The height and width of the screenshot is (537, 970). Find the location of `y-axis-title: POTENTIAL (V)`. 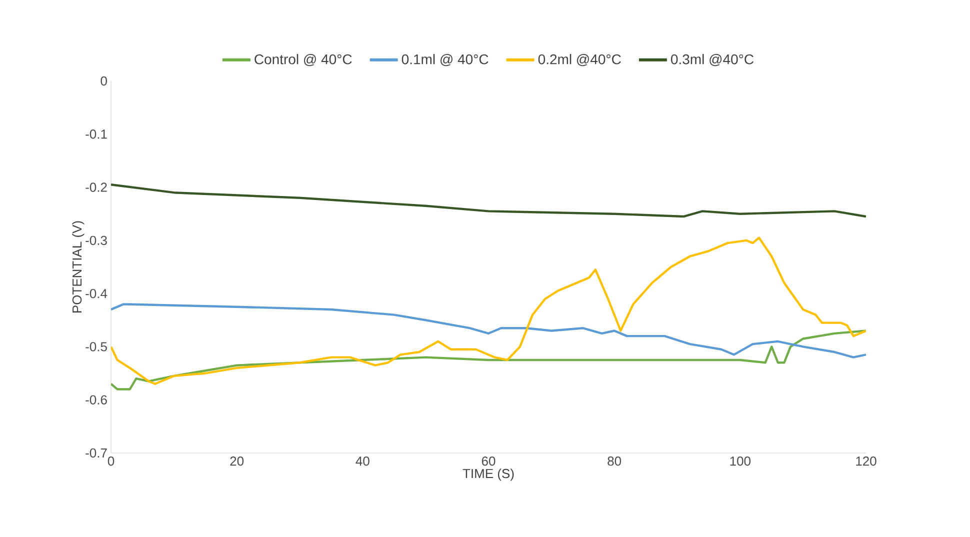

y-axis-title: POTENTIAL (V) is located at coordinates (78, 267).